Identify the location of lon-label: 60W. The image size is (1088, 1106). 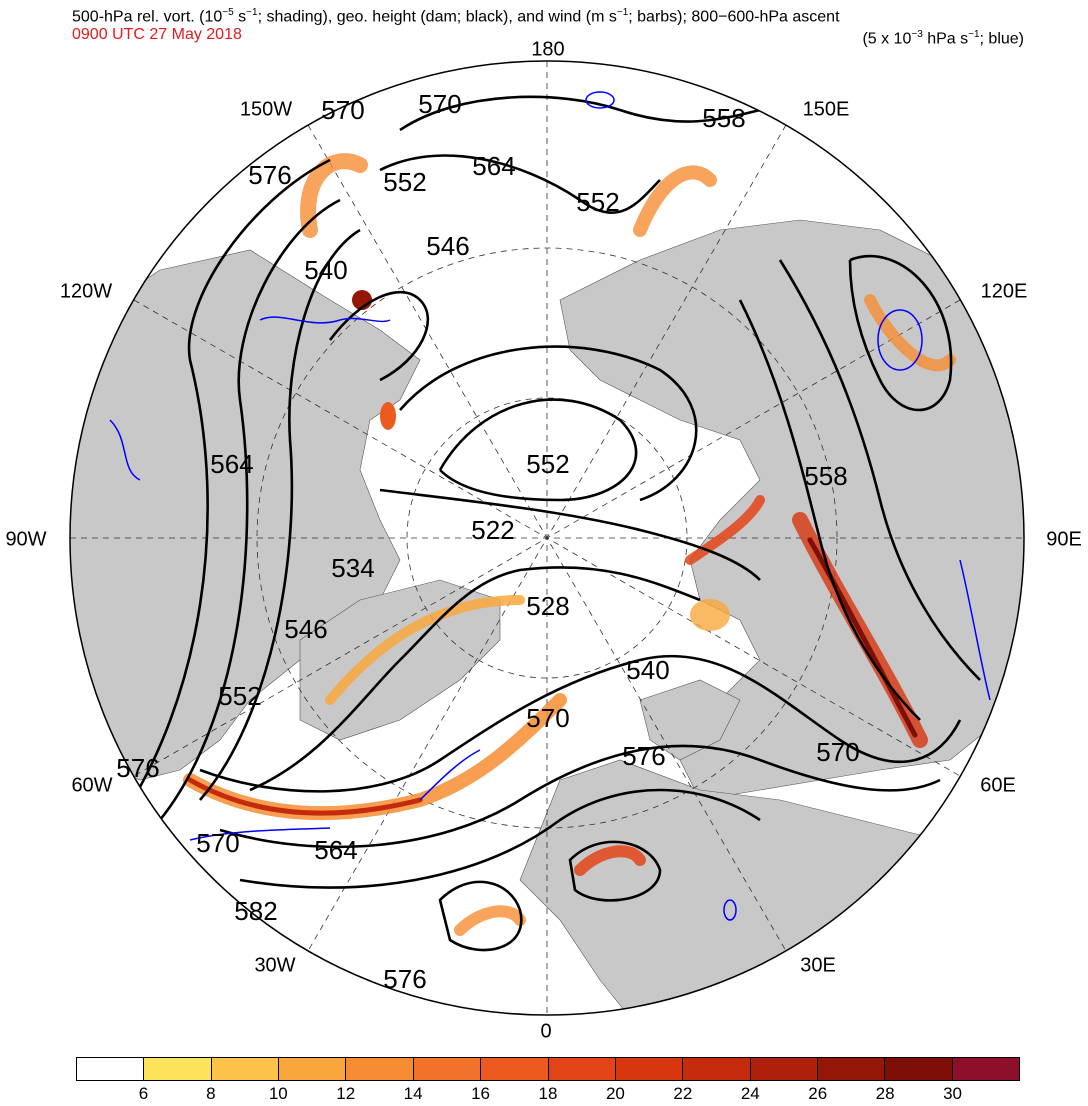
(91, 785).